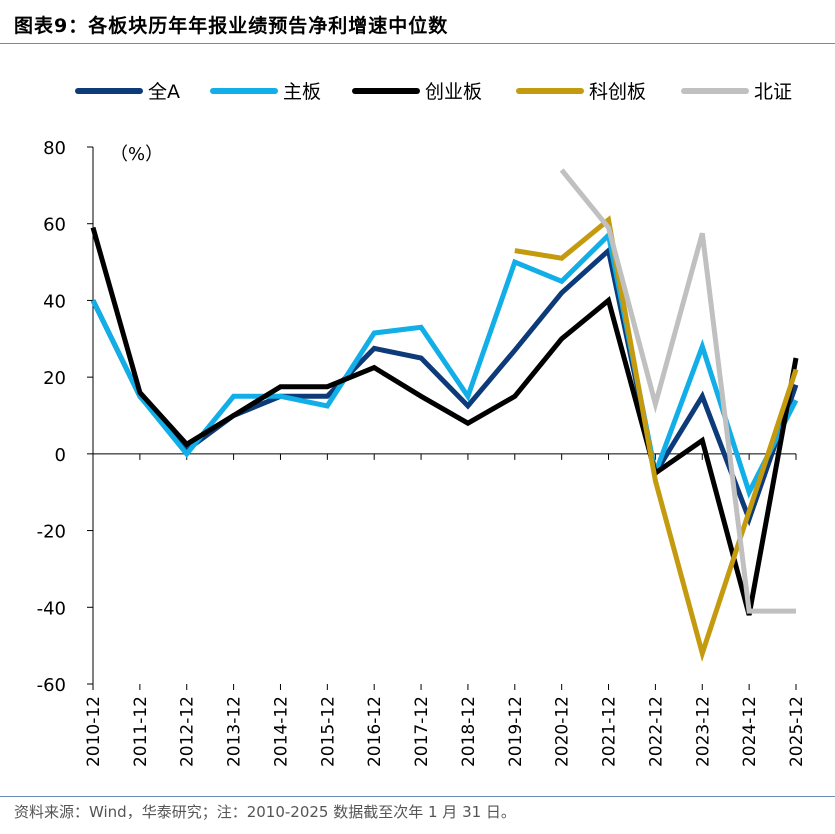 The width and height of the screenshot is (835, 834). I want to click on x-tick-label: 2010-12, so click(94, 731).